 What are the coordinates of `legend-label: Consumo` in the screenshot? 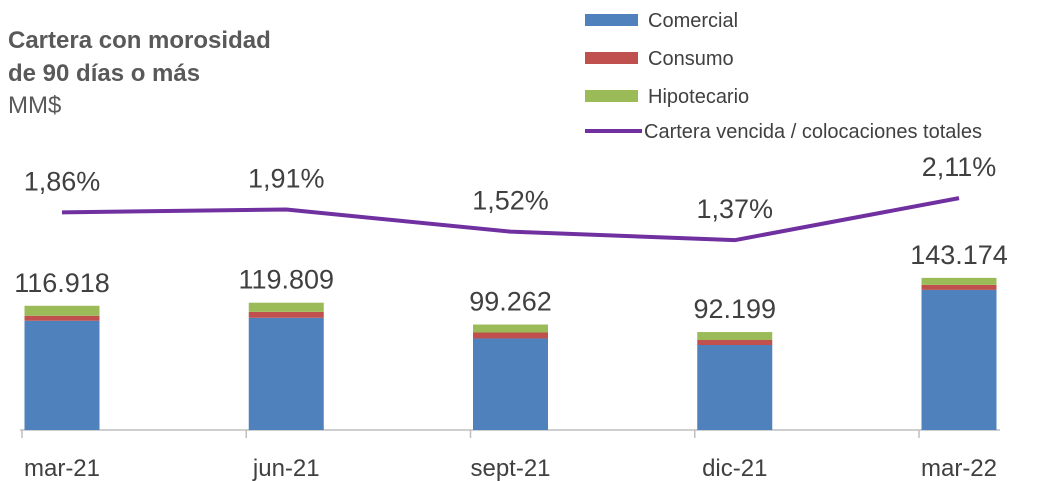 It's located at (691, 59).